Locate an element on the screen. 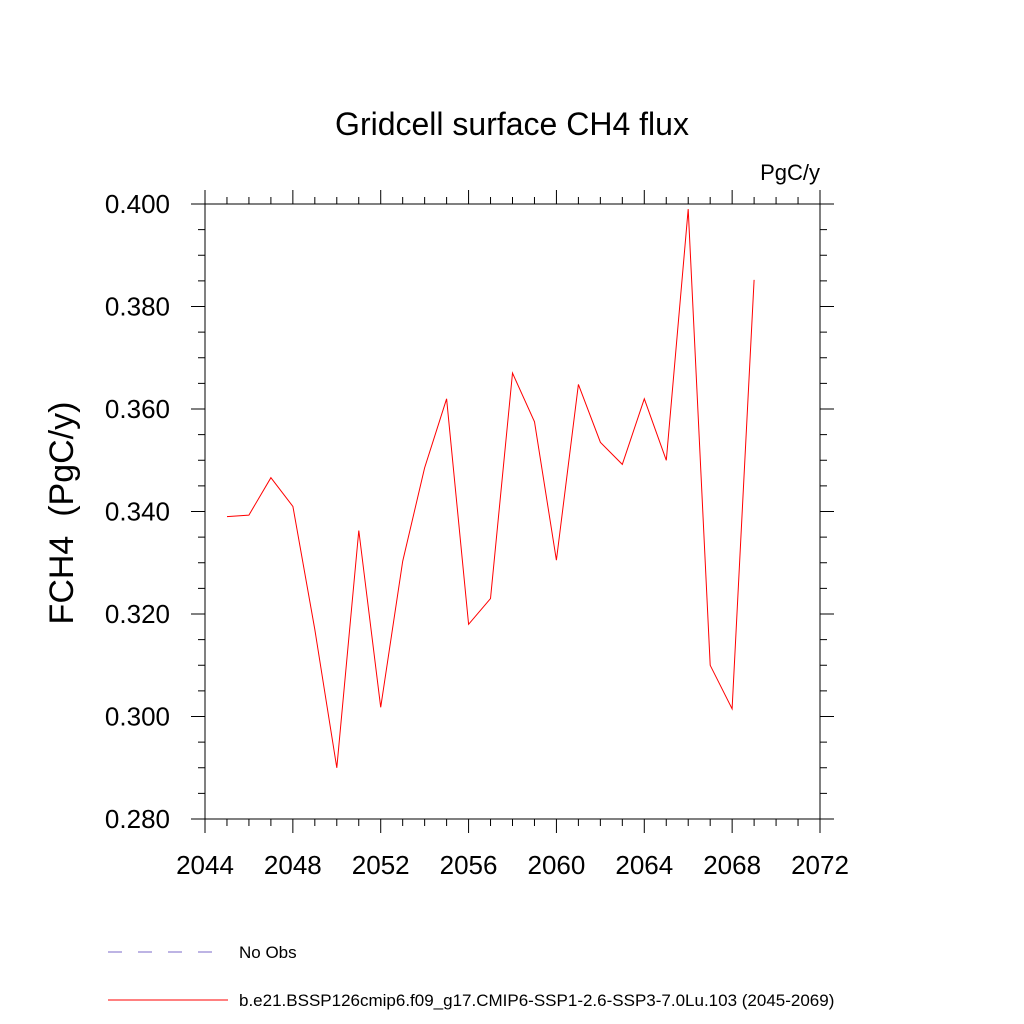 Image resolution: width=1024 pixels, height=1024 pixels. x-tick-label: 2044 is located at coordinates (205, 865).